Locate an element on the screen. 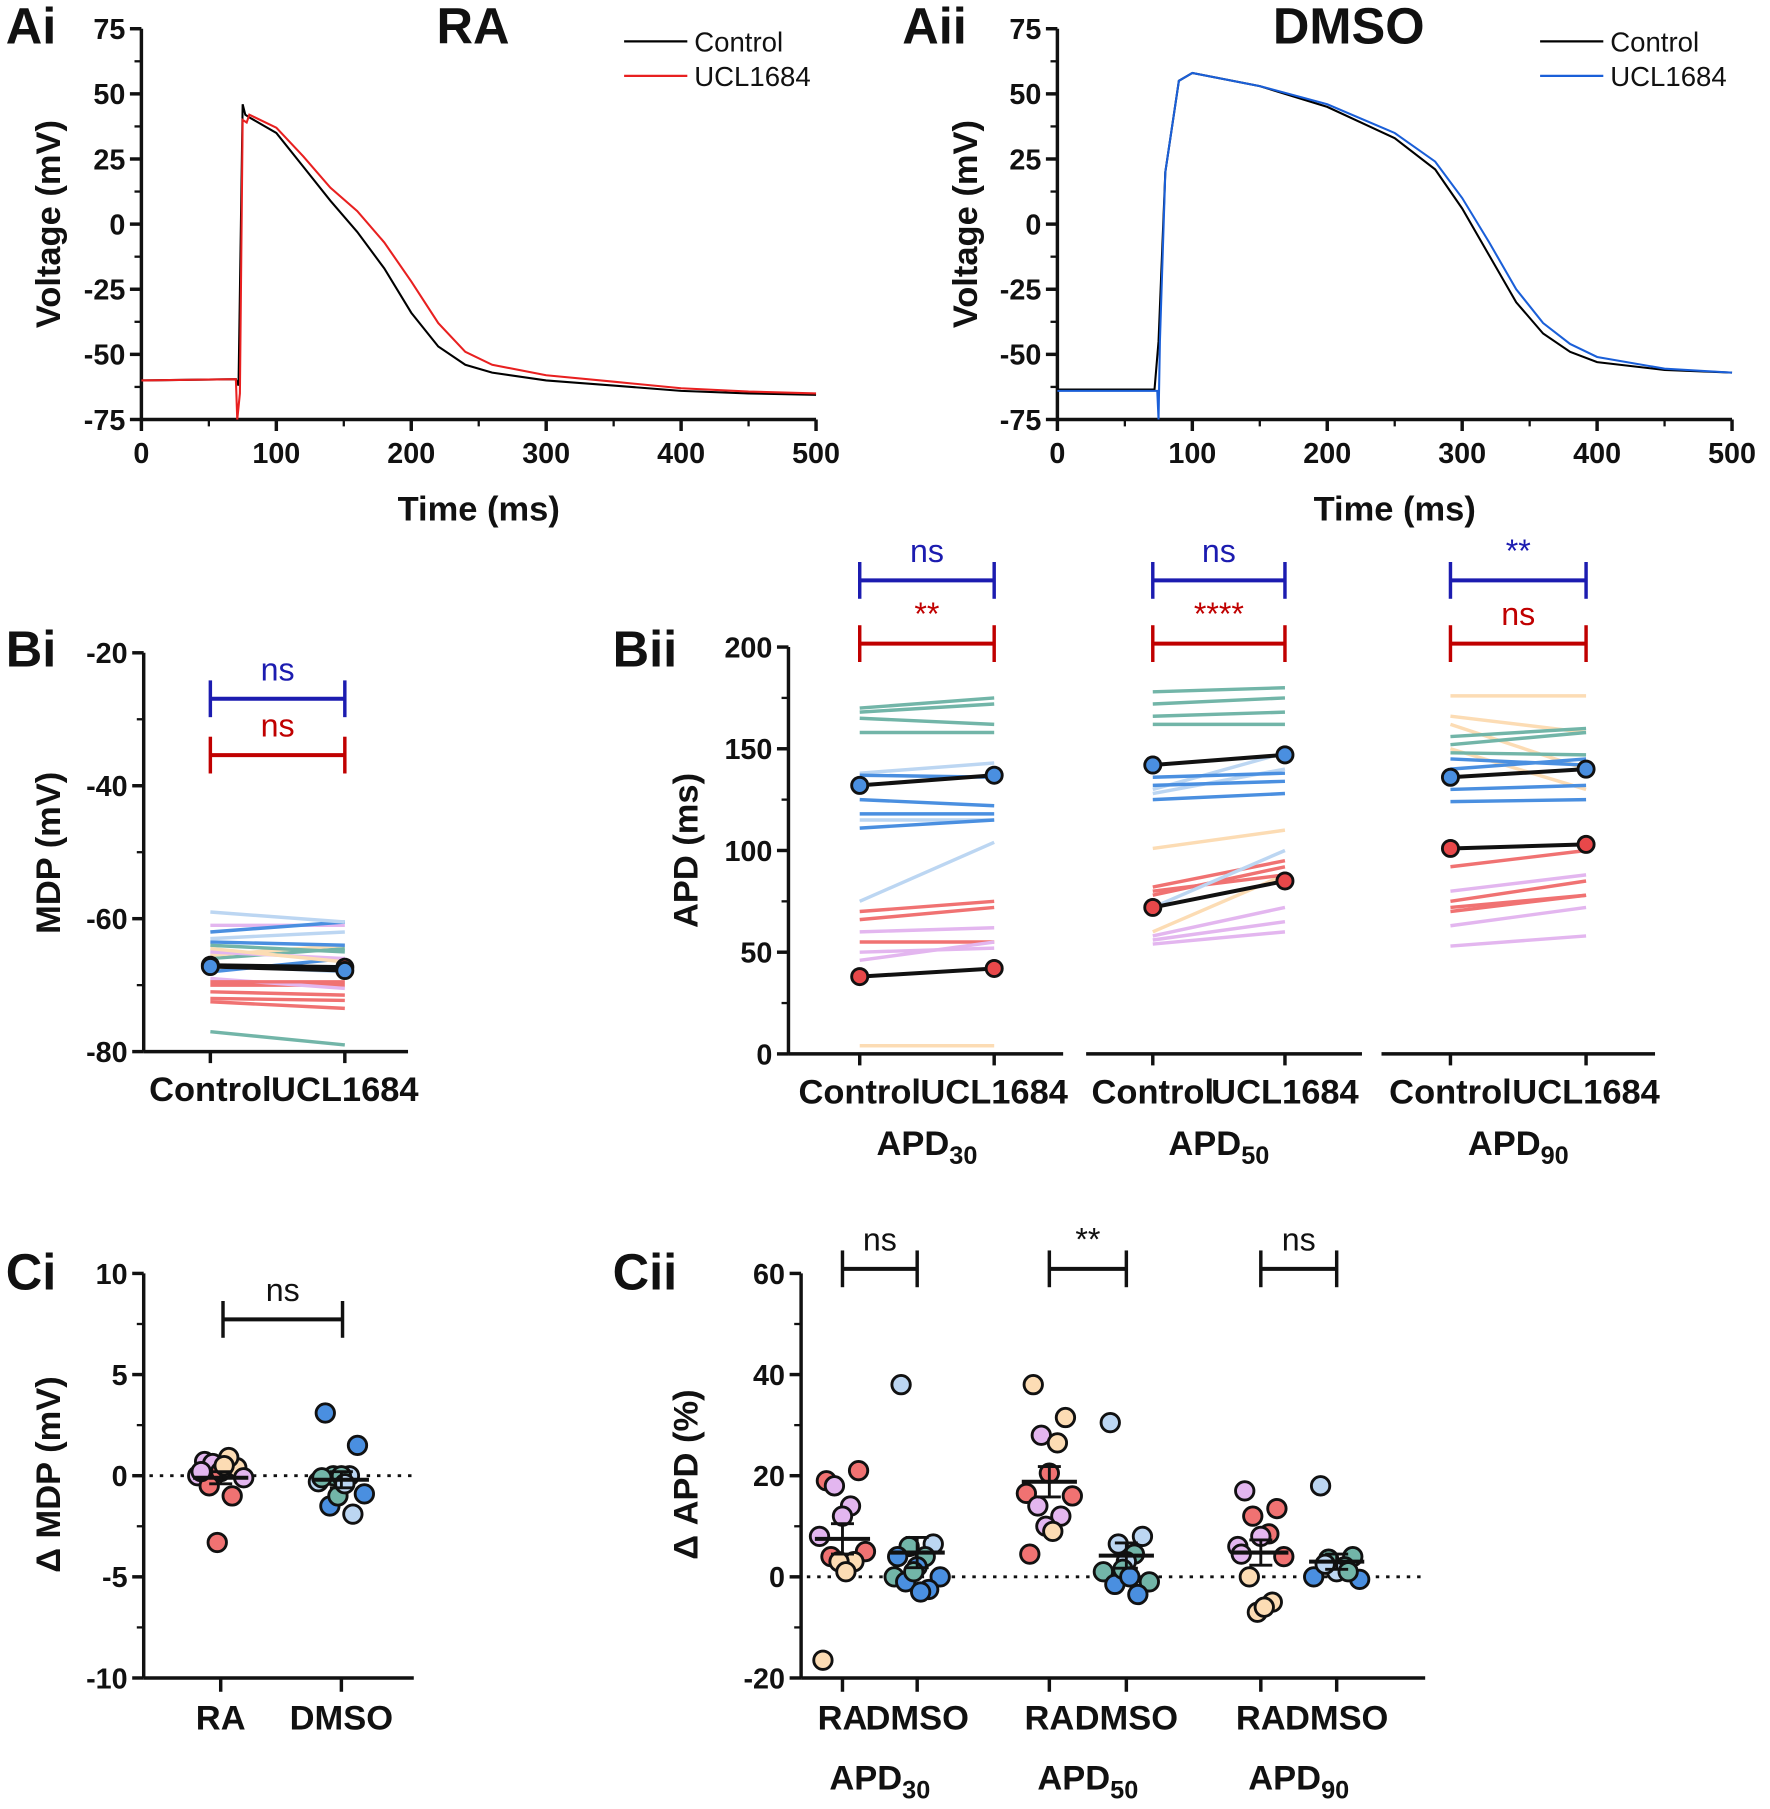 The image size is (1770, 1809). data-point-apd90-ra is located at coordinates (1277, 1508).